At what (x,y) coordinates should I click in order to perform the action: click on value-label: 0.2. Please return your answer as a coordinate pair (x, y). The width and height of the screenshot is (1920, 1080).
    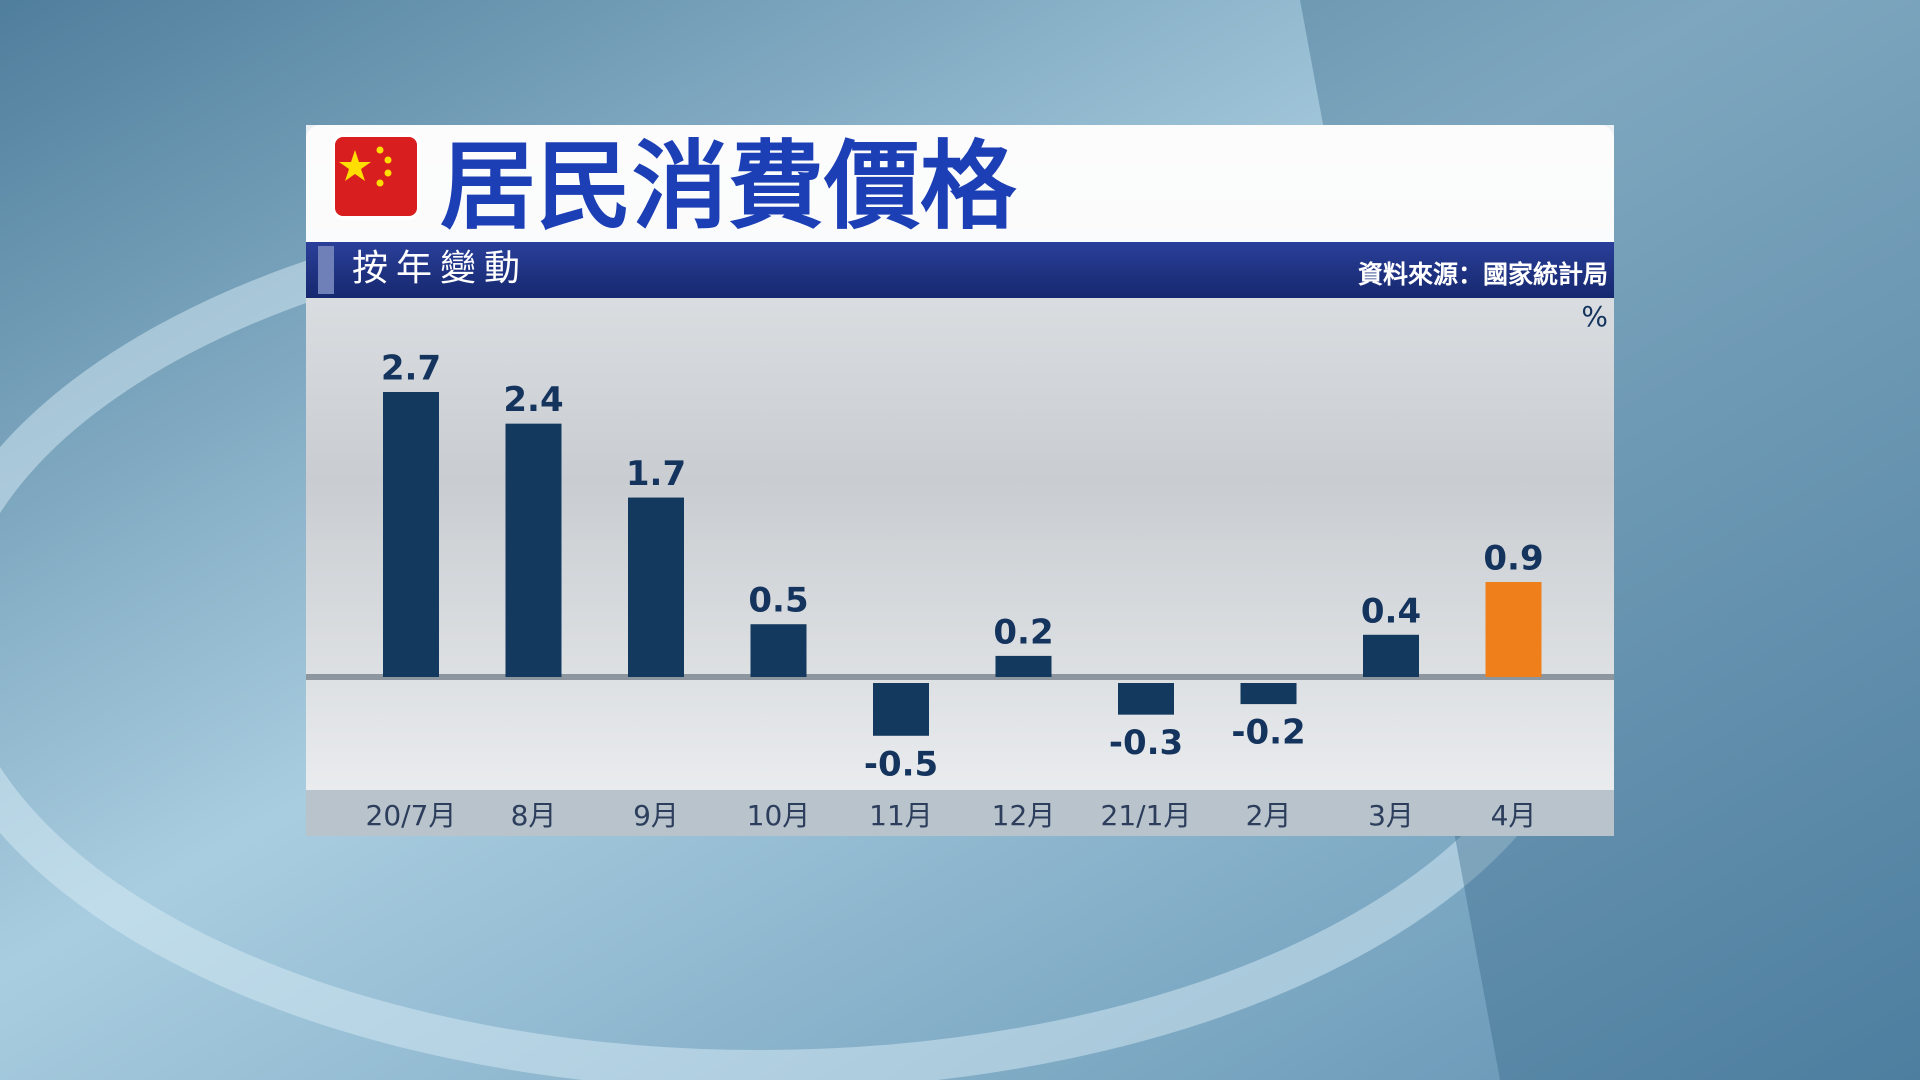
    Looking at the image, I should click on (1023, 632).